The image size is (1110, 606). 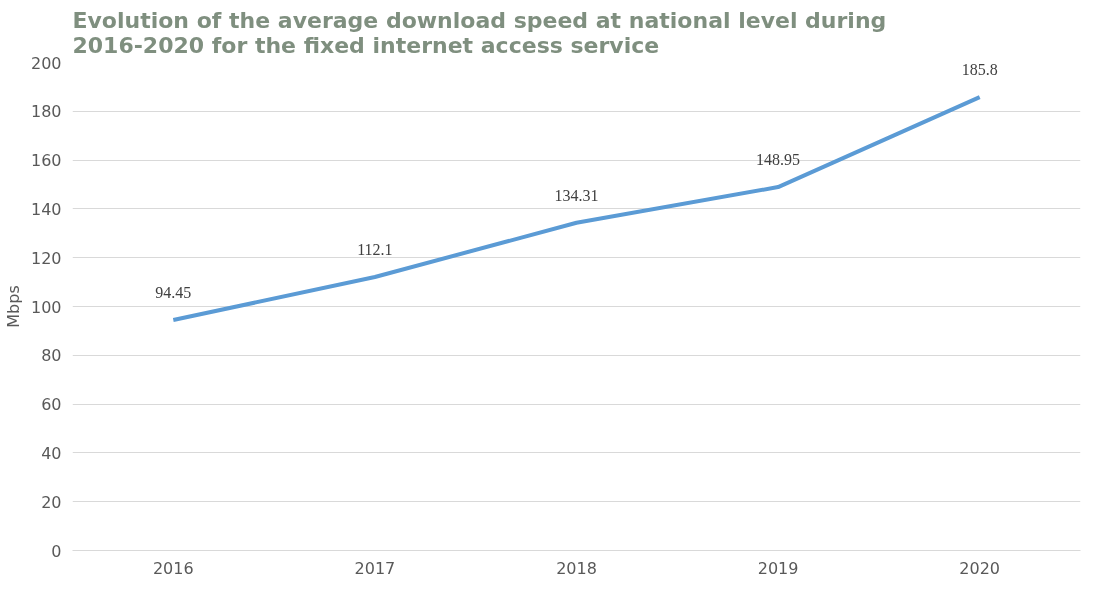 I want to click on x-tick-label: 2018, so click(x=576, y=568).